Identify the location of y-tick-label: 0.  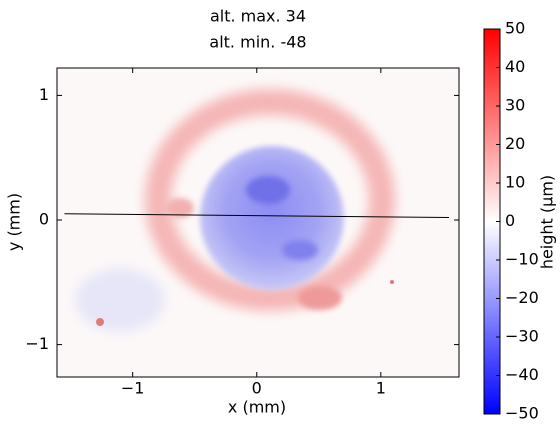
(44, 219).